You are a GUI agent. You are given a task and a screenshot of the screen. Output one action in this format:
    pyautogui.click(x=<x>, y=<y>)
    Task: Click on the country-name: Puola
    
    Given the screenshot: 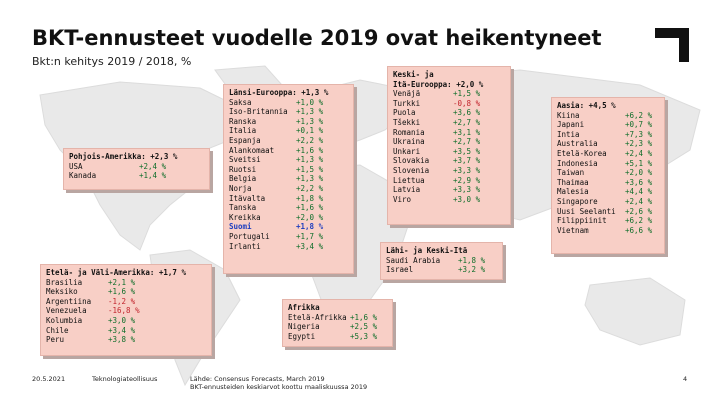 What is the action you would take?
    pyautogui.click(x=404, y=113)
    